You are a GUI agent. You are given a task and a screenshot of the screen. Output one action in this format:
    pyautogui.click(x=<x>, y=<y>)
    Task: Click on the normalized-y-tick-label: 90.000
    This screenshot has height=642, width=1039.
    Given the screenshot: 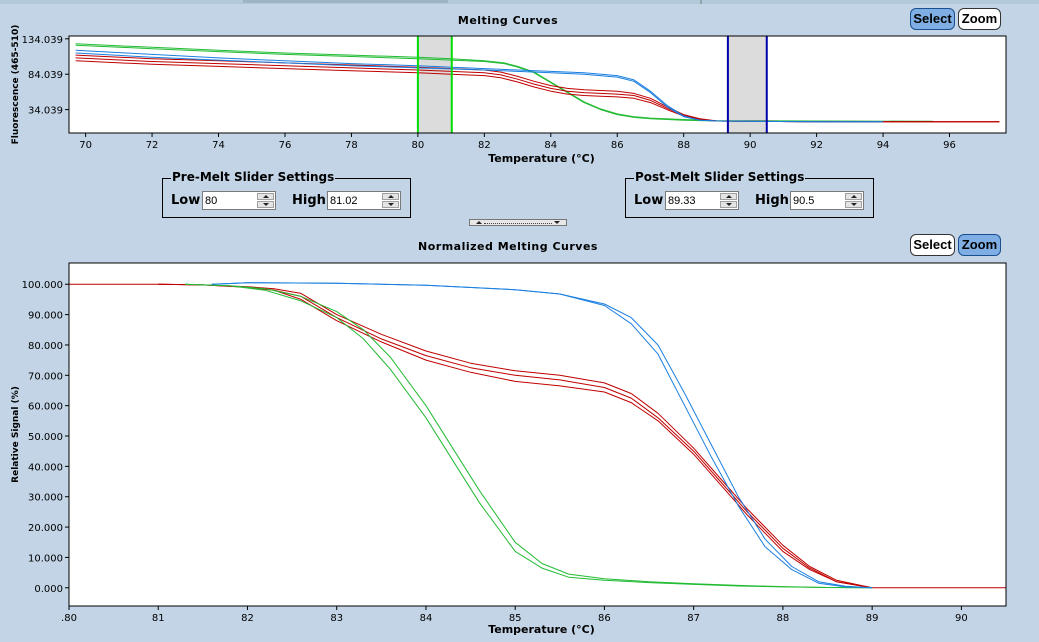 What is the action you would take?
    pyautogui.click(x=45, y=316)
    